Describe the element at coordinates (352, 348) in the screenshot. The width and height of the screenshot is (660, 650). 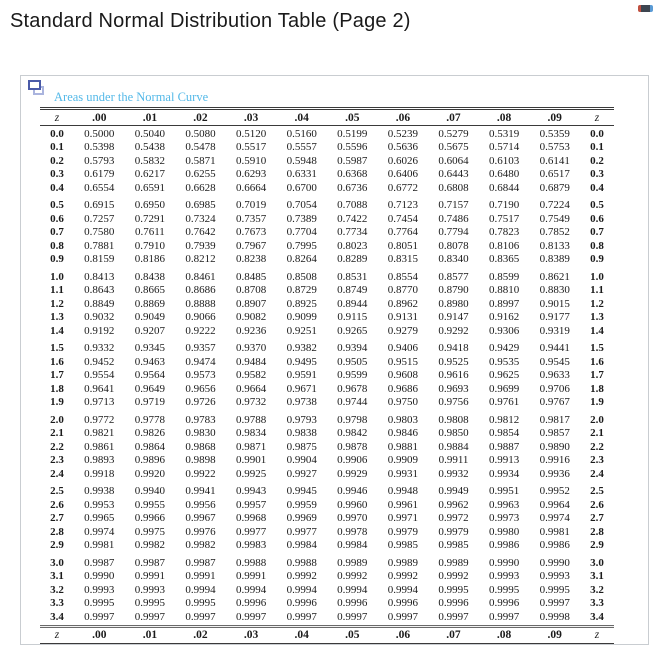
I see `value-cell: 0.9394` at that location.